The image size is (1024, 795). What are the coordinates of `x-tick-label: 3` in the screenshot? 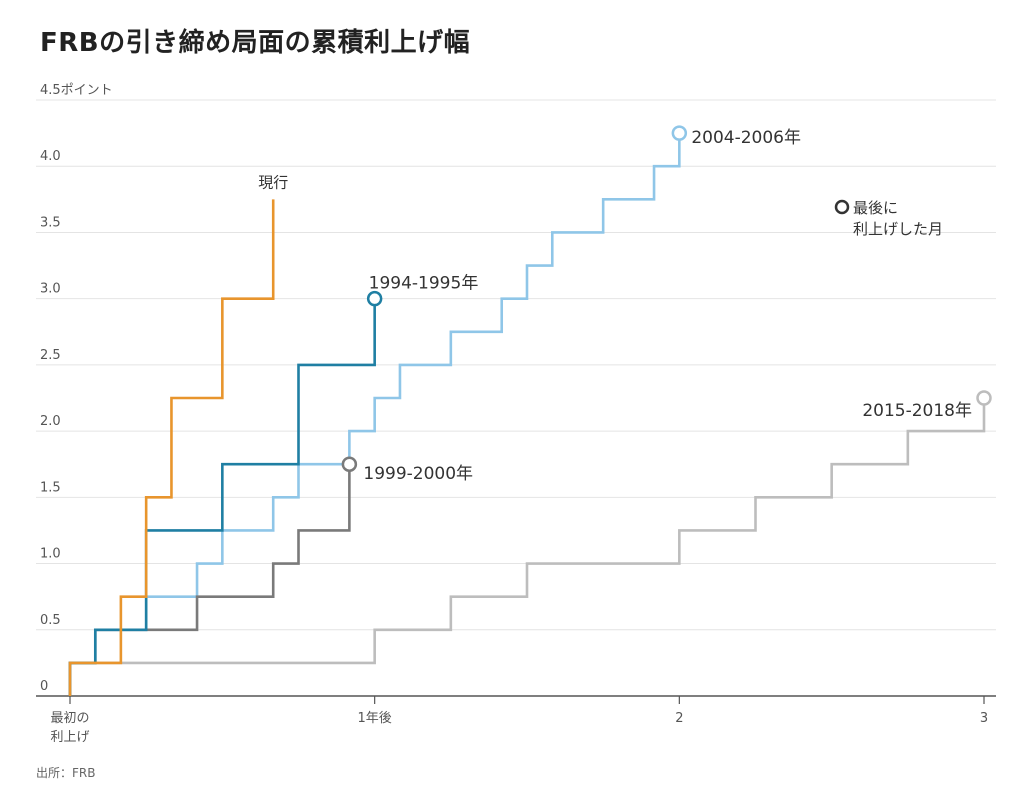 It's located at (984, 718).